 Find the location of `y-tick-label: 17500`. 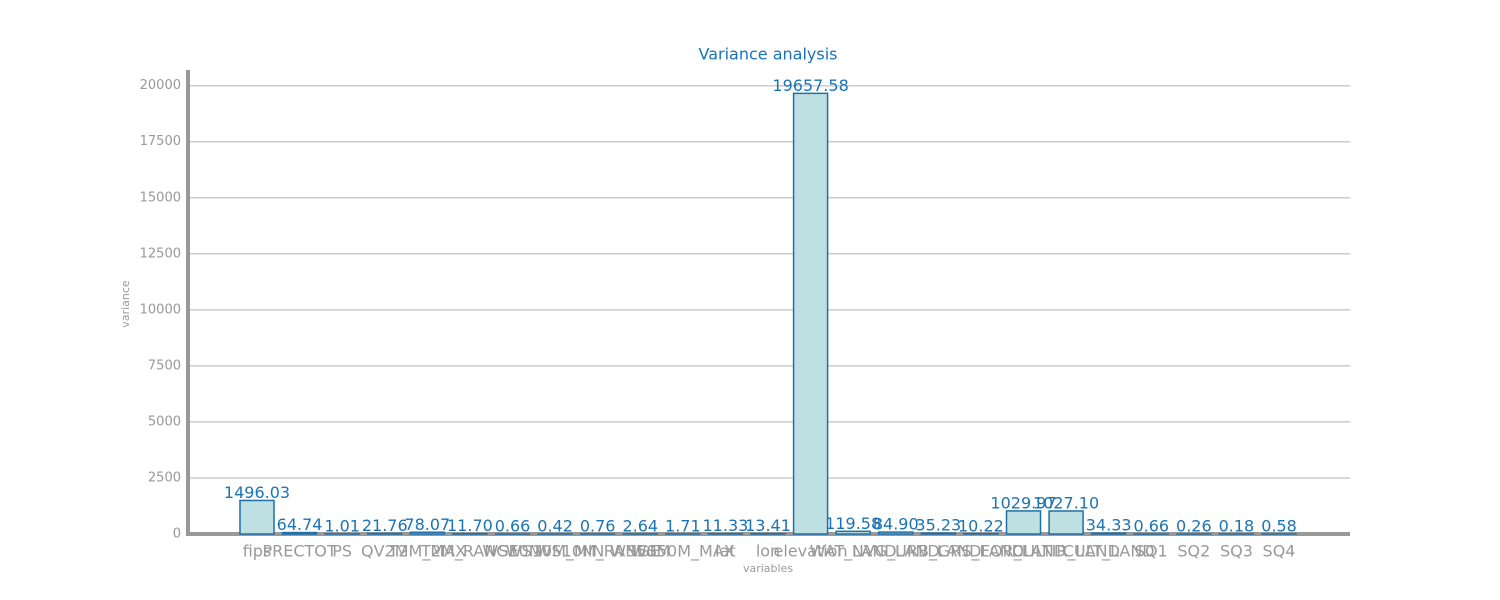

y-tick-label: 17500 is located at coordinates (160, 141).